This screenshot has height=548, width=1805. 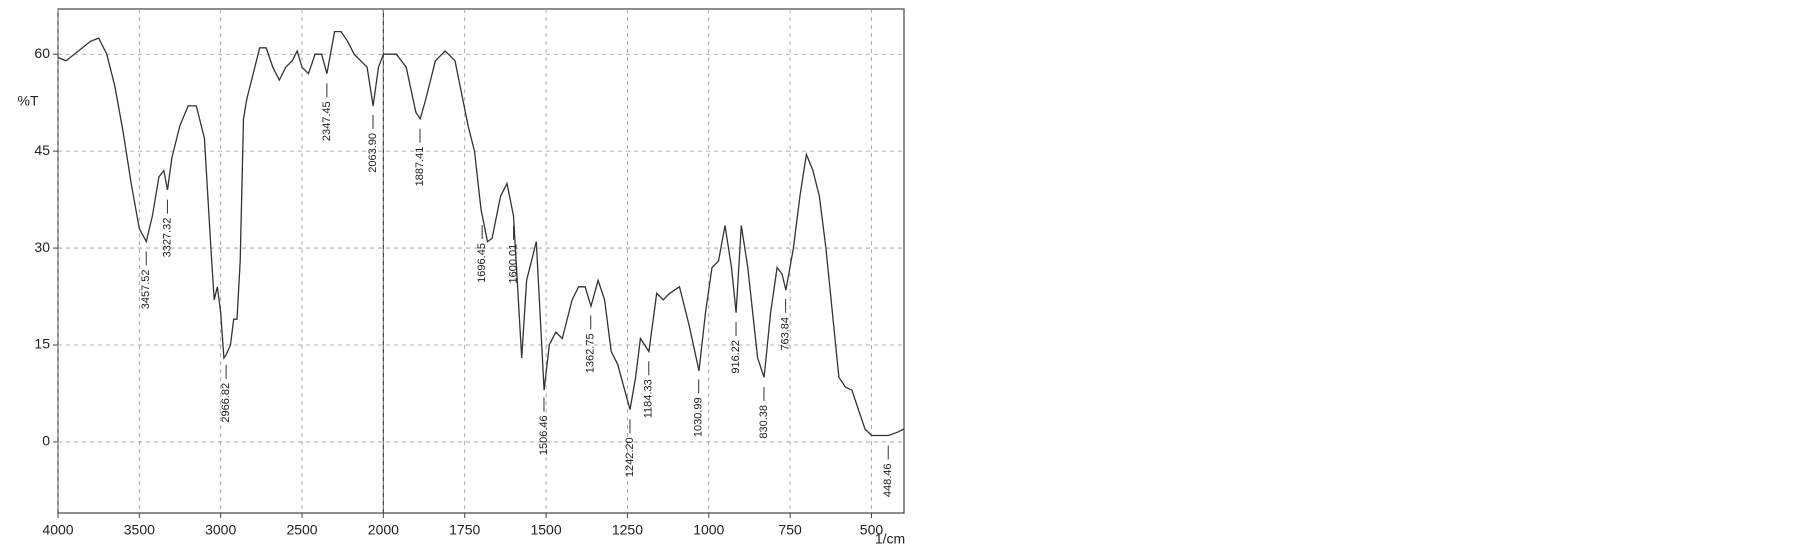 What do you see at coordinates (57, 530) in the screenshot?
I see `x-tick-label: 4000` at bounding box center [57, 530].